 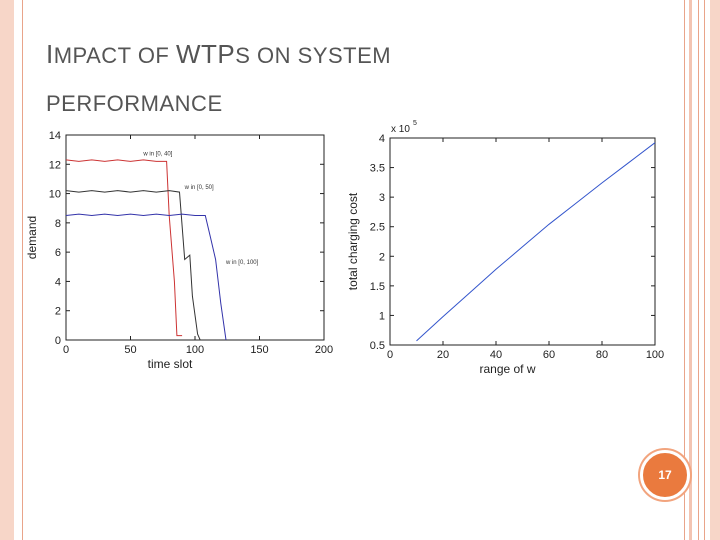 What do you see at coordinates (242, 263) in the screenshot?
I see `series-label: w in [0, 100]` at bounding box center [242, 263].